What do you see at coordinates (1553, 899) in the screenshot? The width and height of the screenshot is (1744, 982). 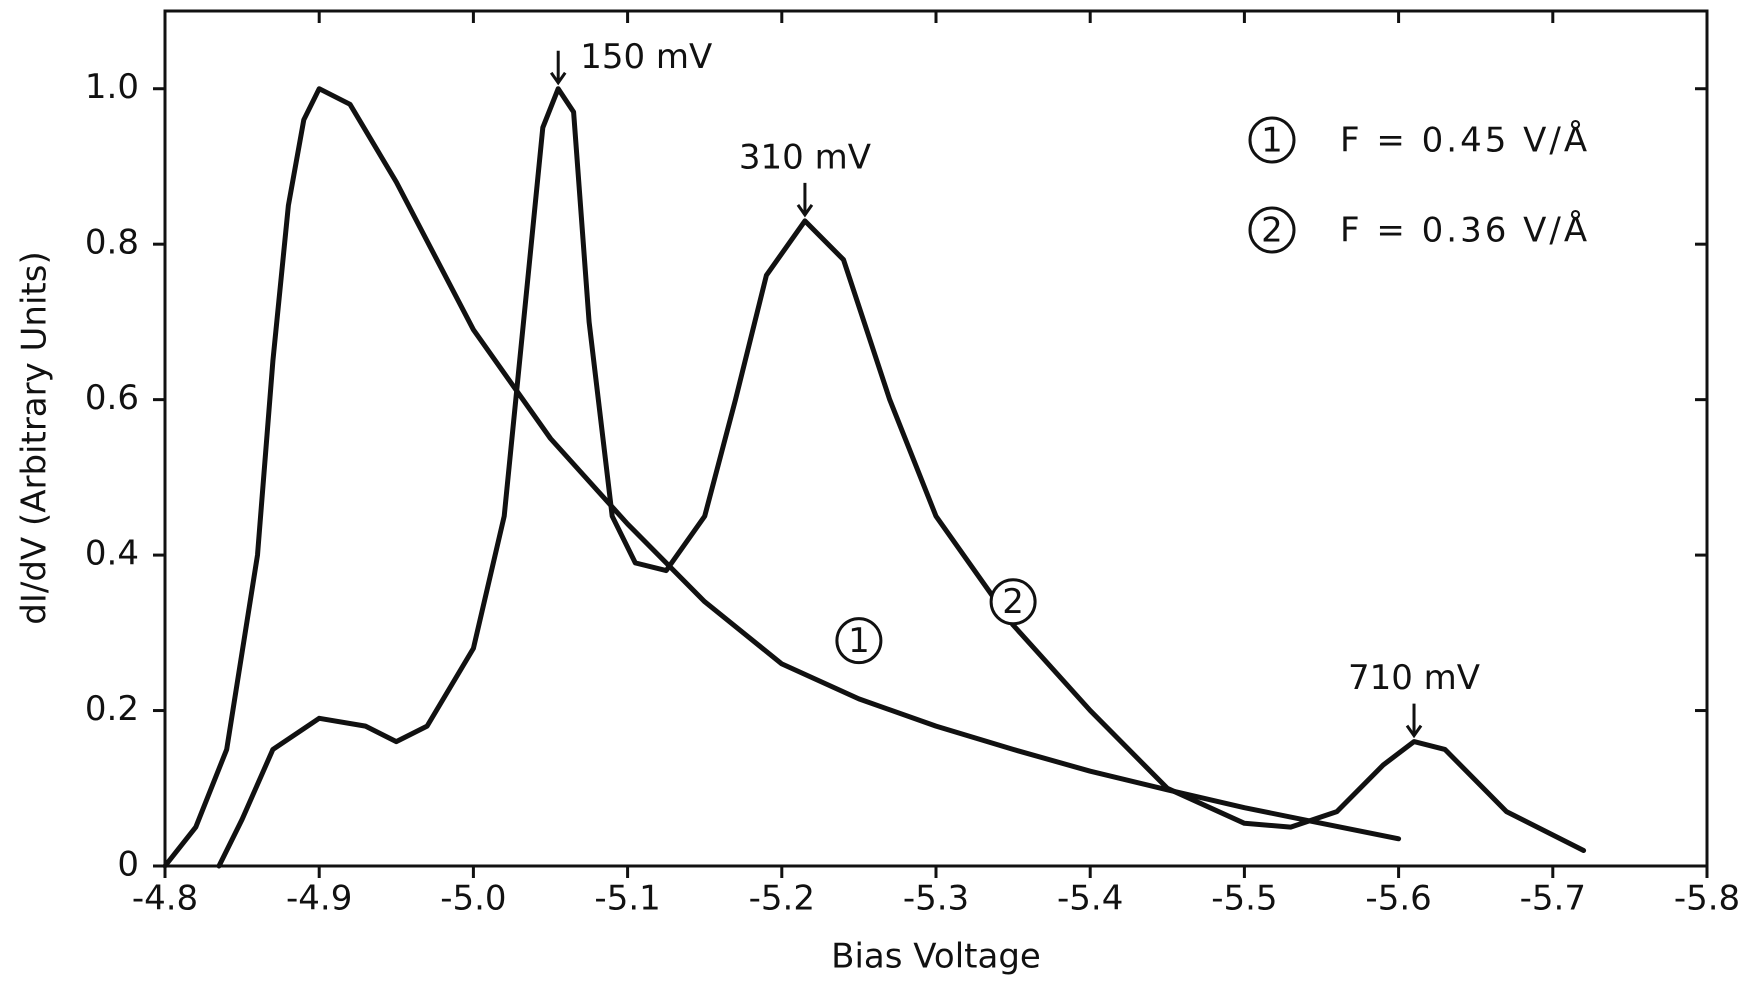 I see `x-tick-label: -5.7` at bounding box center [1553, 899].